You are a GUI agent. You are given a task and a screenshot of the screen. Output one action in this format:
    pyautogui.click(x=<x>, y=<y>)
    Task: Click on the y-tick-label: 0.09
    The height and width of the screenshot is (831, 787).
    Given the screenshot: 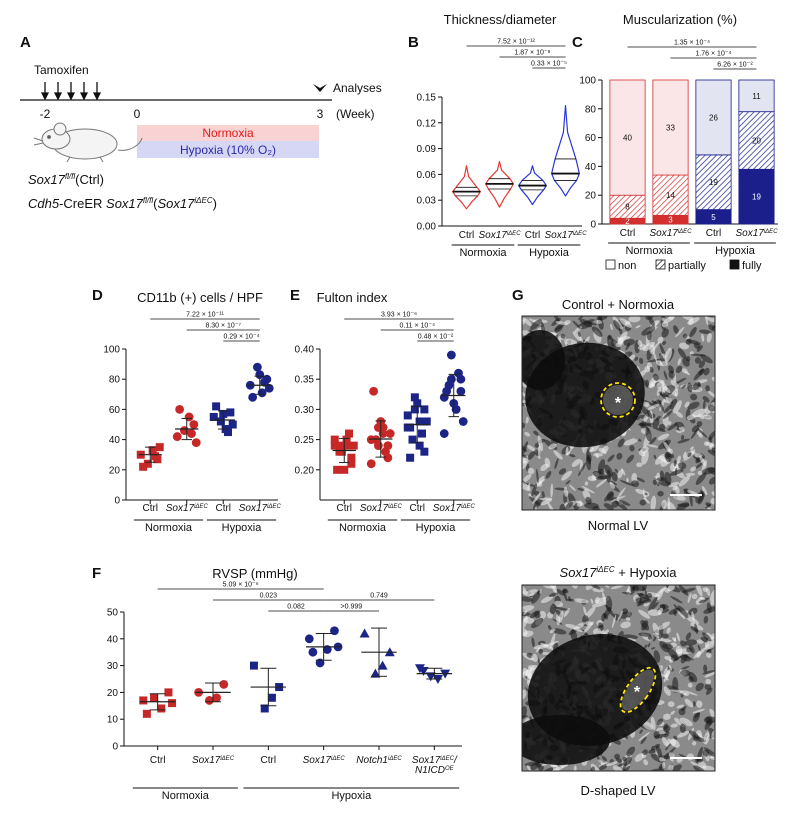 What is the action you would take?
    pyautogui.click(x=427, y=149)
    